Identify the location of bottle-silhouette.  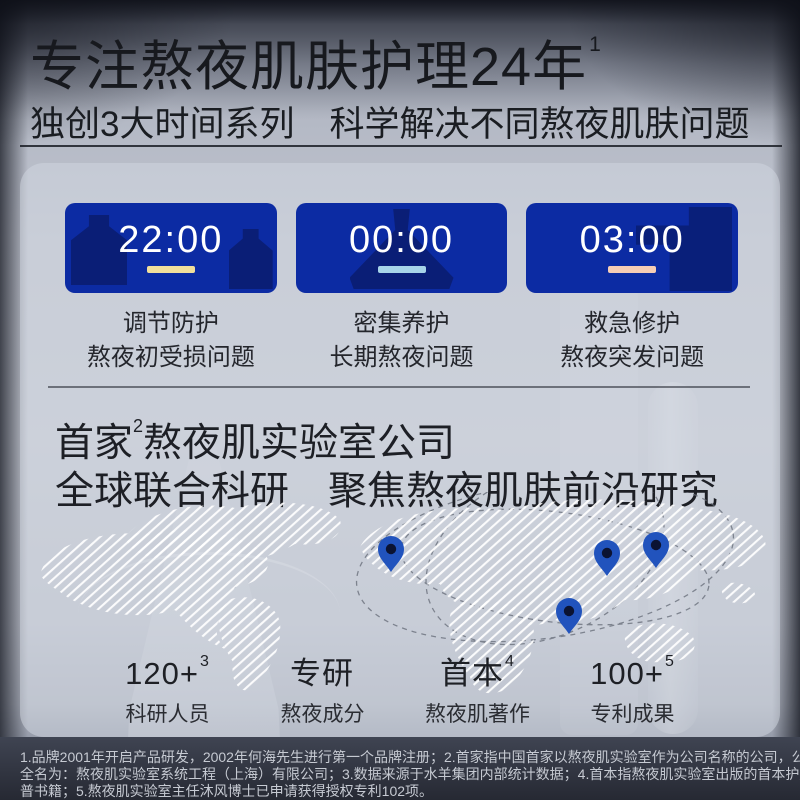
(250, 259).